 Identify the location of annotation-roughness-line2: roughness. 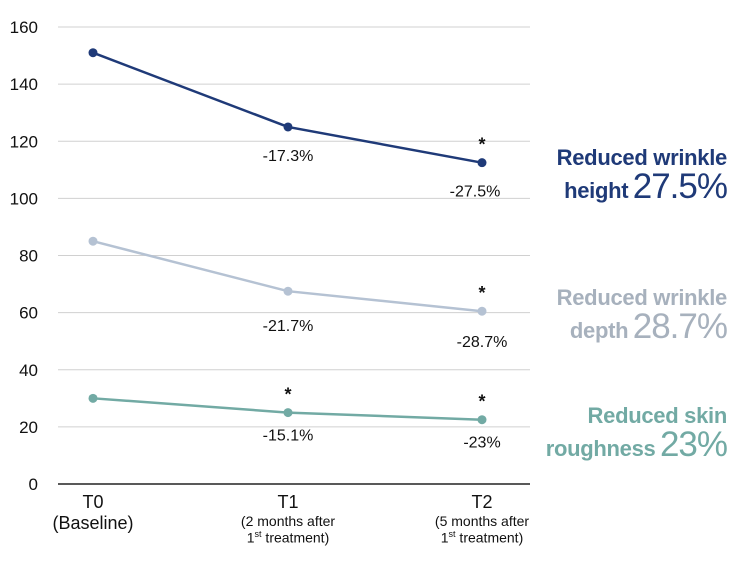
(600, 449).